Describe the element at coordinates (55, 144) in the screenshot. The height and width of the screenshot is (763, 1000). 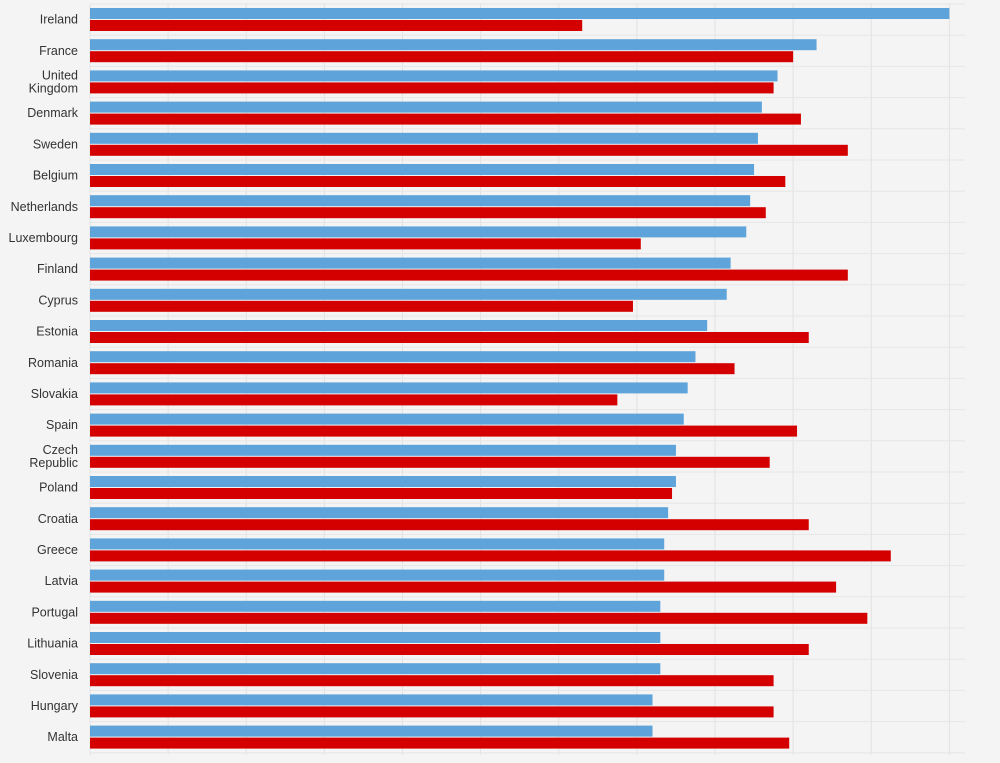
I see `category-label: Sweden` at that location.